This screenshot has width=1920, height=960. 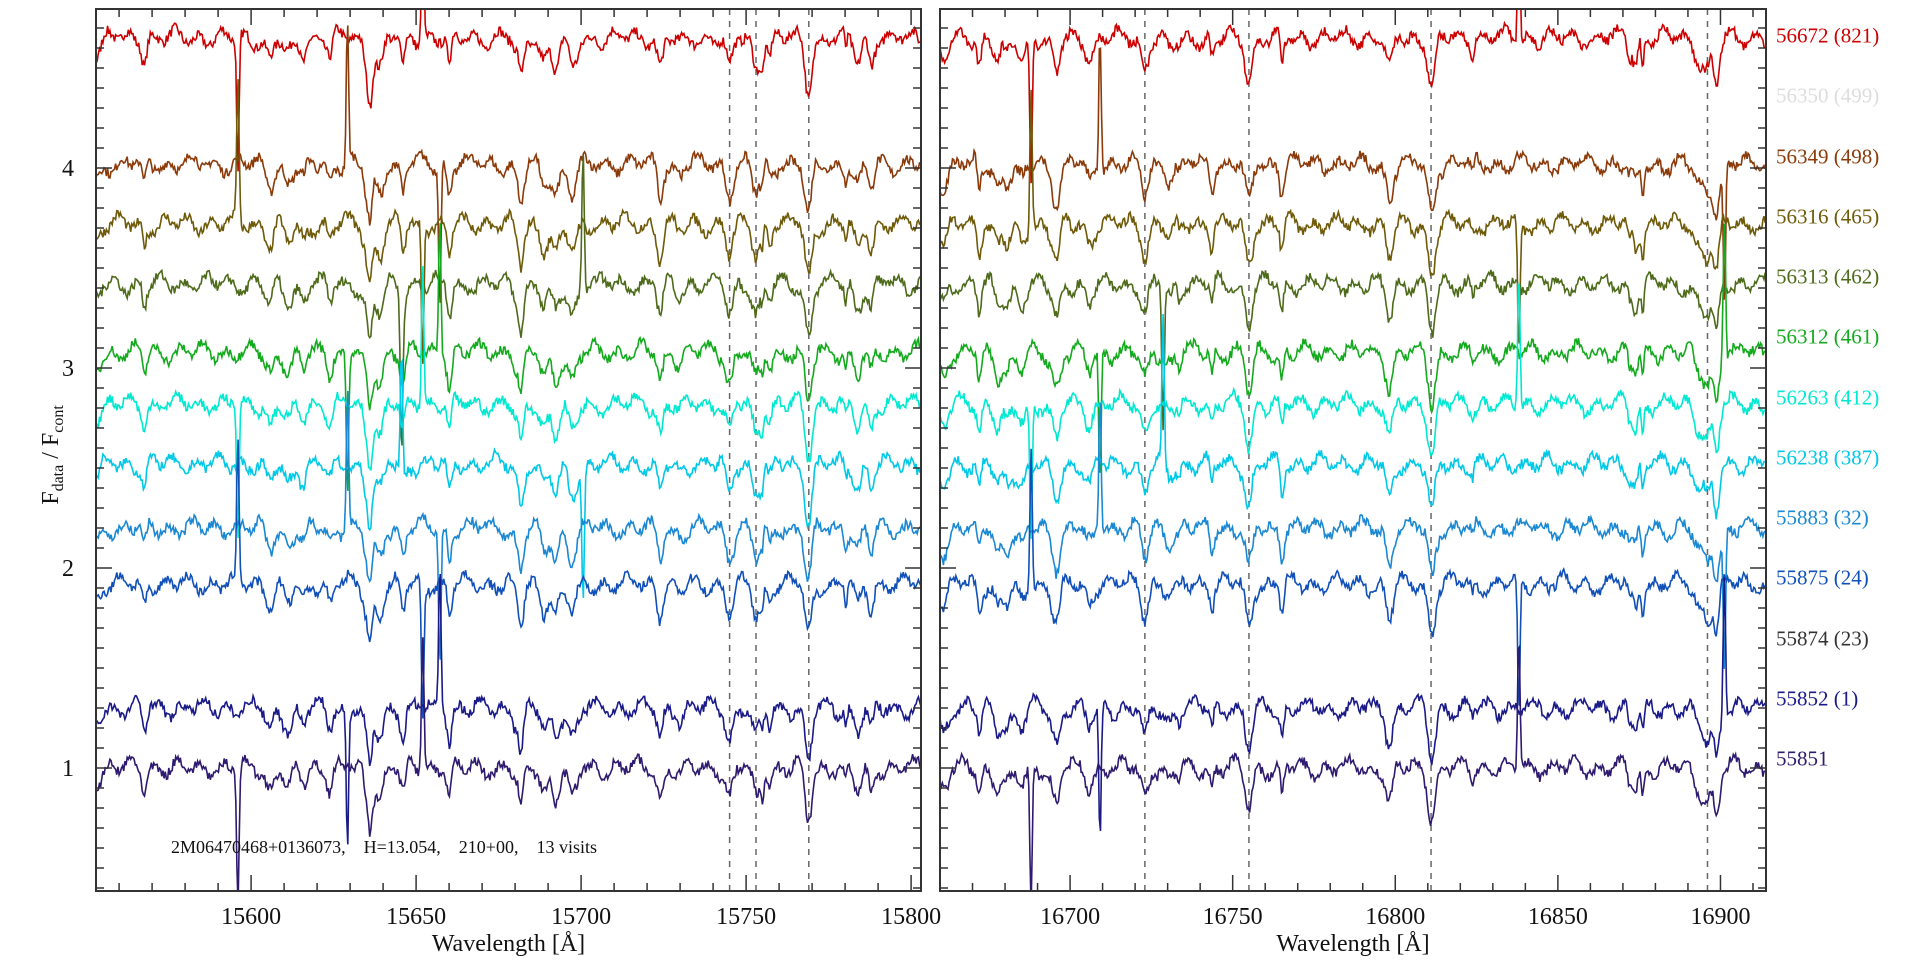 I want to click on y-tick-label: 4, so click(x=68, y=169).